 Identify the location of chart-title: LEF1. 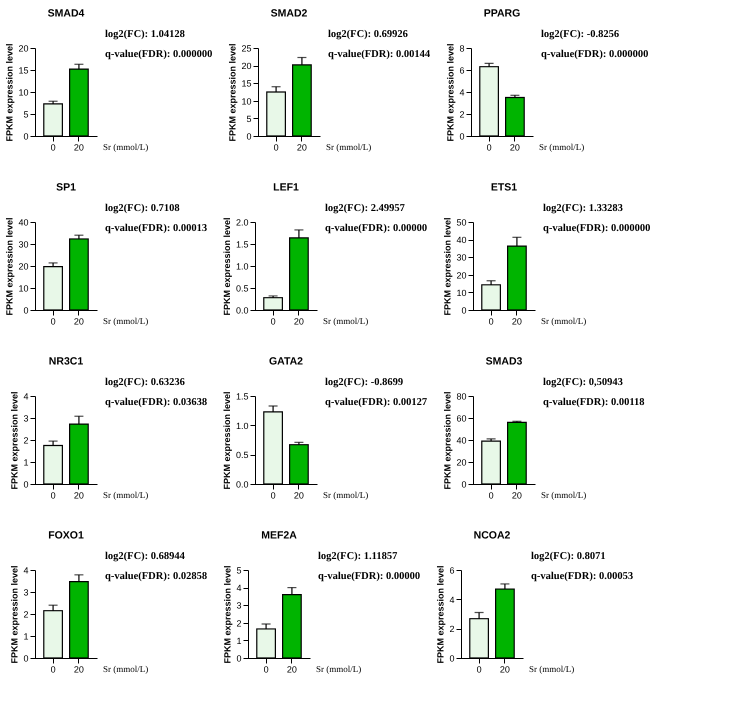
(286, 188).